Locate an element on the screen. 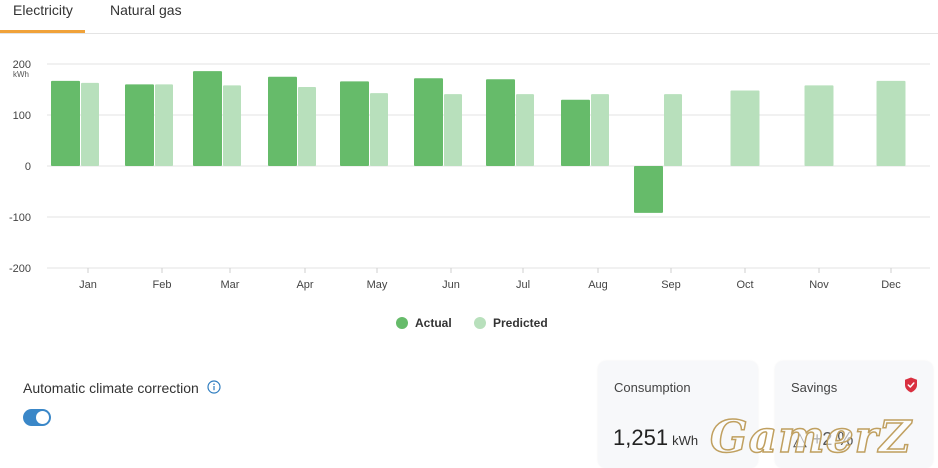 The height and width of the screenshot is (468, 938). x-tick-label: Nov is located at coordinates (819, 285).